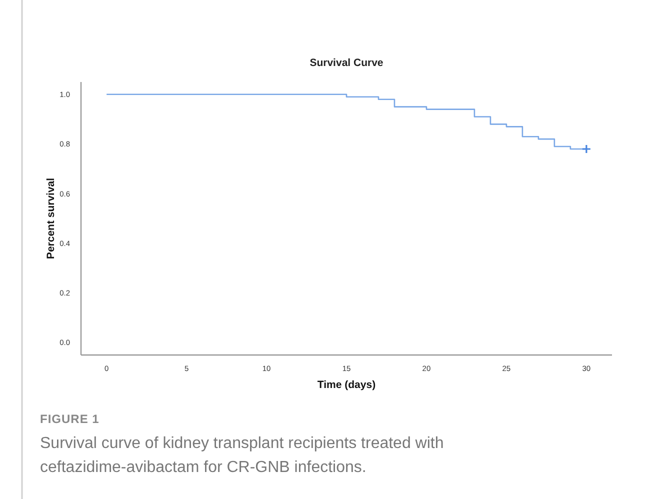 Image resolution: width=648 pixels, height=499 pixels. What do you see at coordinates (346, 385) in the screenshot?
I see `x-axis-title: Time (days)` at bounding box center [346, 385].